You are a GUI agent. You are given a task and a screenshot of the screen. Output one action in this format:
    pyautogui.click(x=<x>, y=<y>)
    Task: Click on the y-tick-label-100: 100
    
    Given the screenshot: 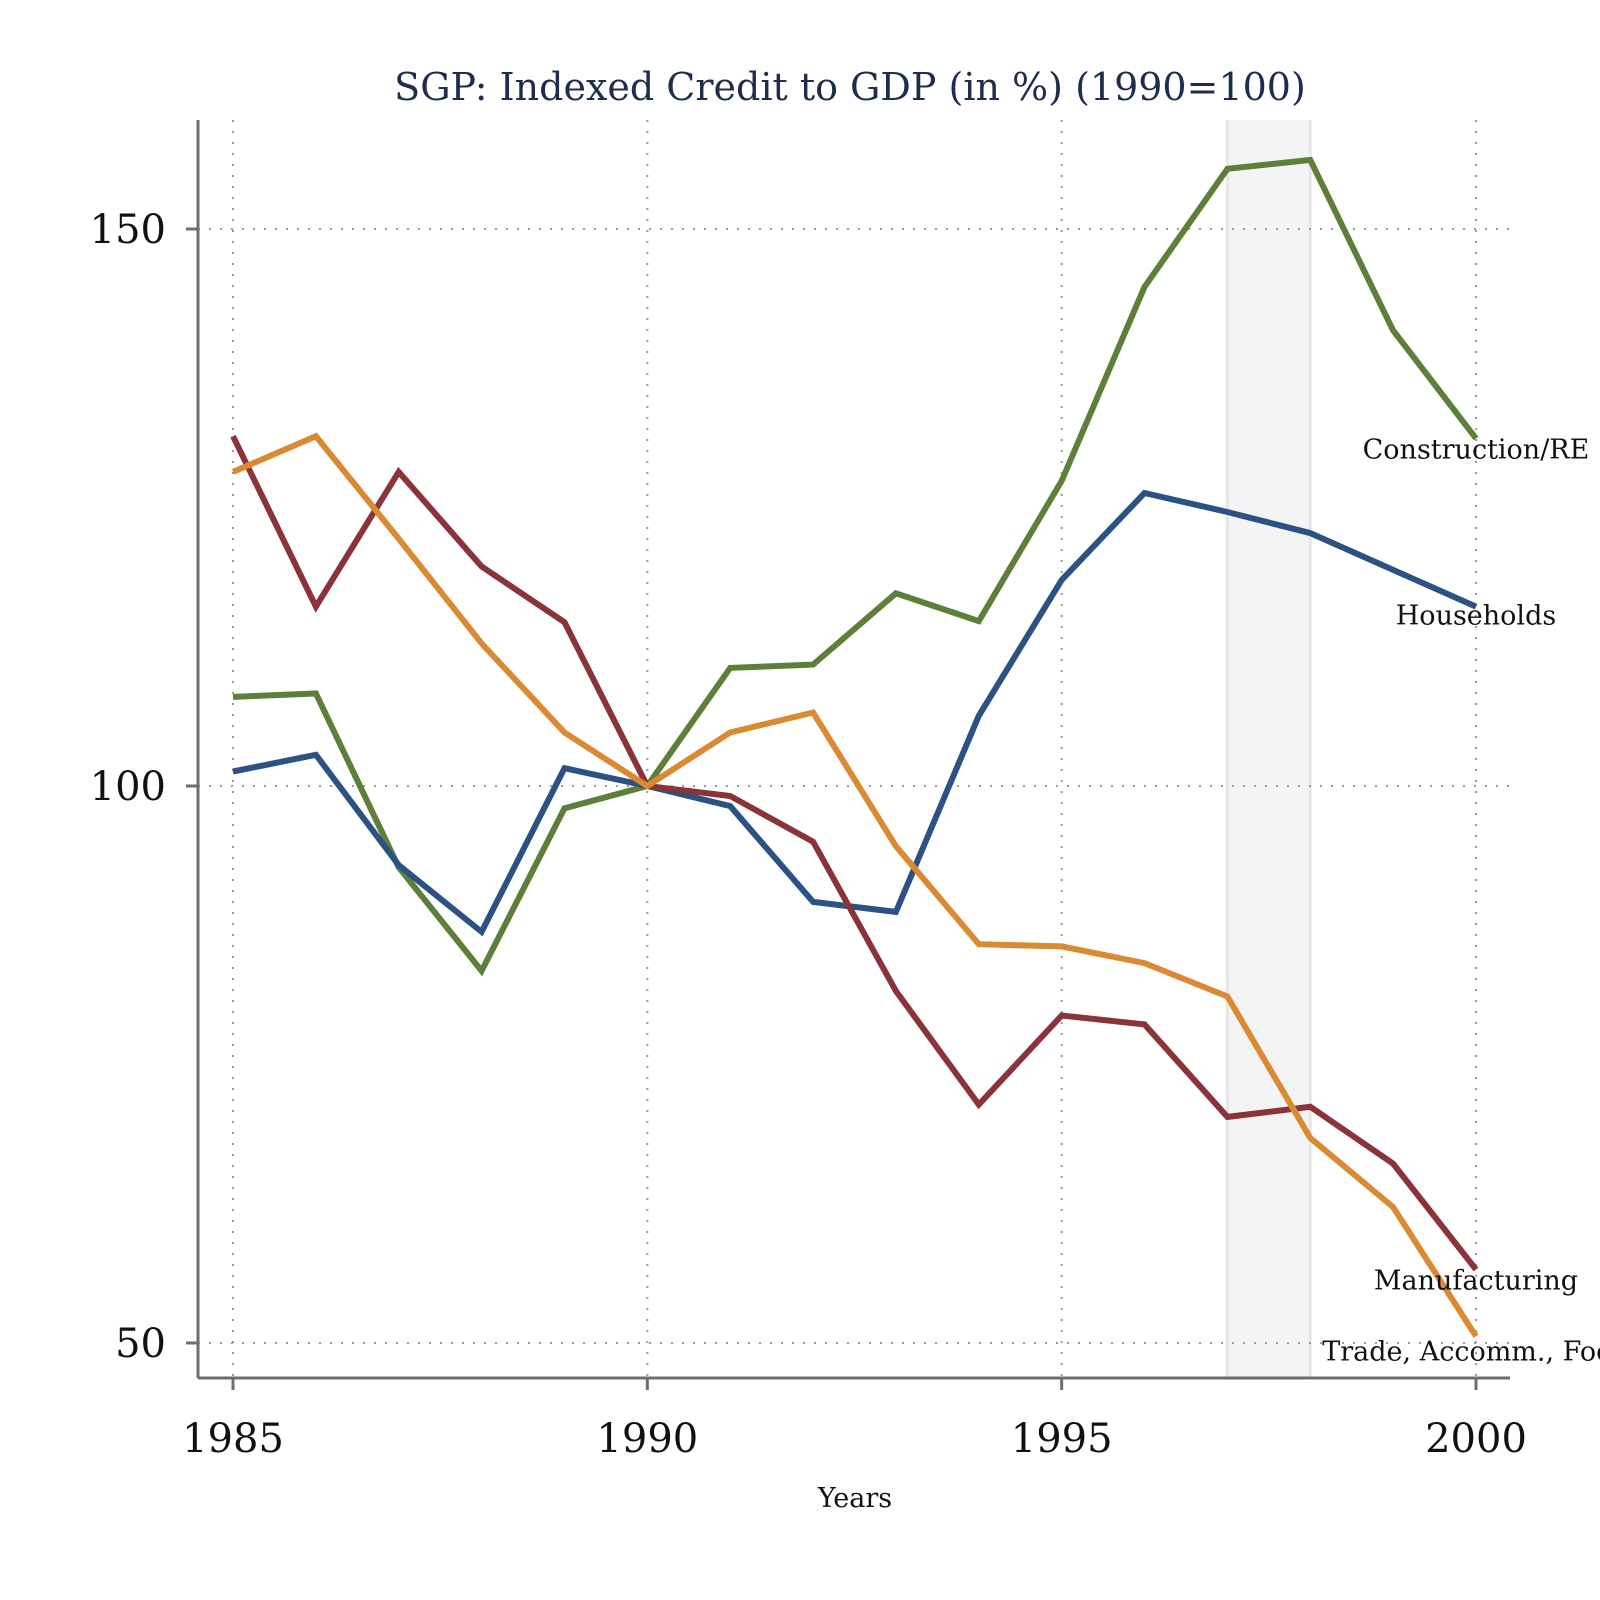 What is the action you would take?
    pyautogui.click(x=128, y=787)
    